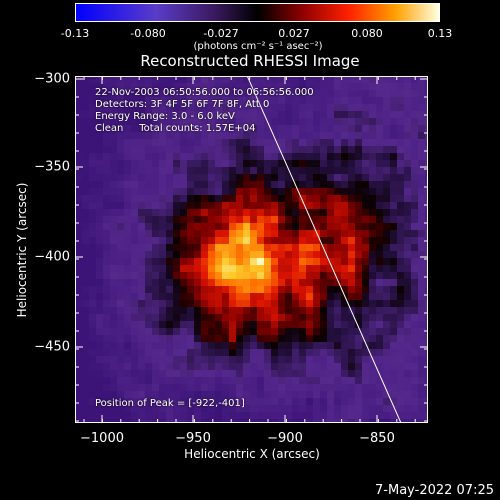  I want to click on colorbar-tick: -0.027, so click(221, 33).